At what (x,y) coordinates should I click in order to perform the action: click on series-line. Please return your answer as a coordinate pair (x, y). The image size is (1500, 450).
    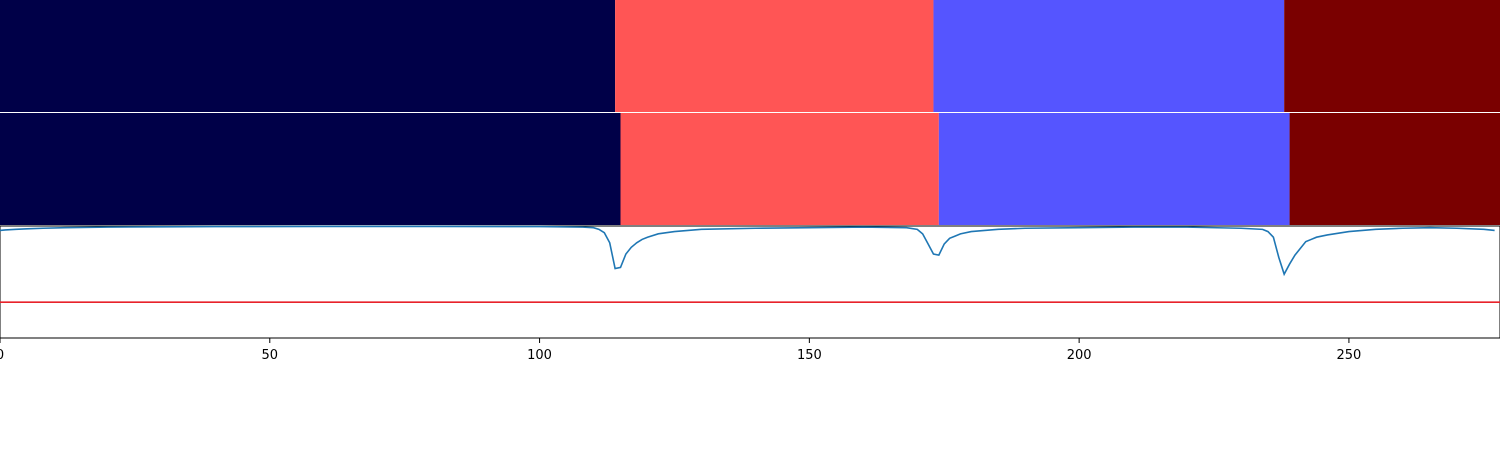
    Looking at the image, I should click on (747, 251).